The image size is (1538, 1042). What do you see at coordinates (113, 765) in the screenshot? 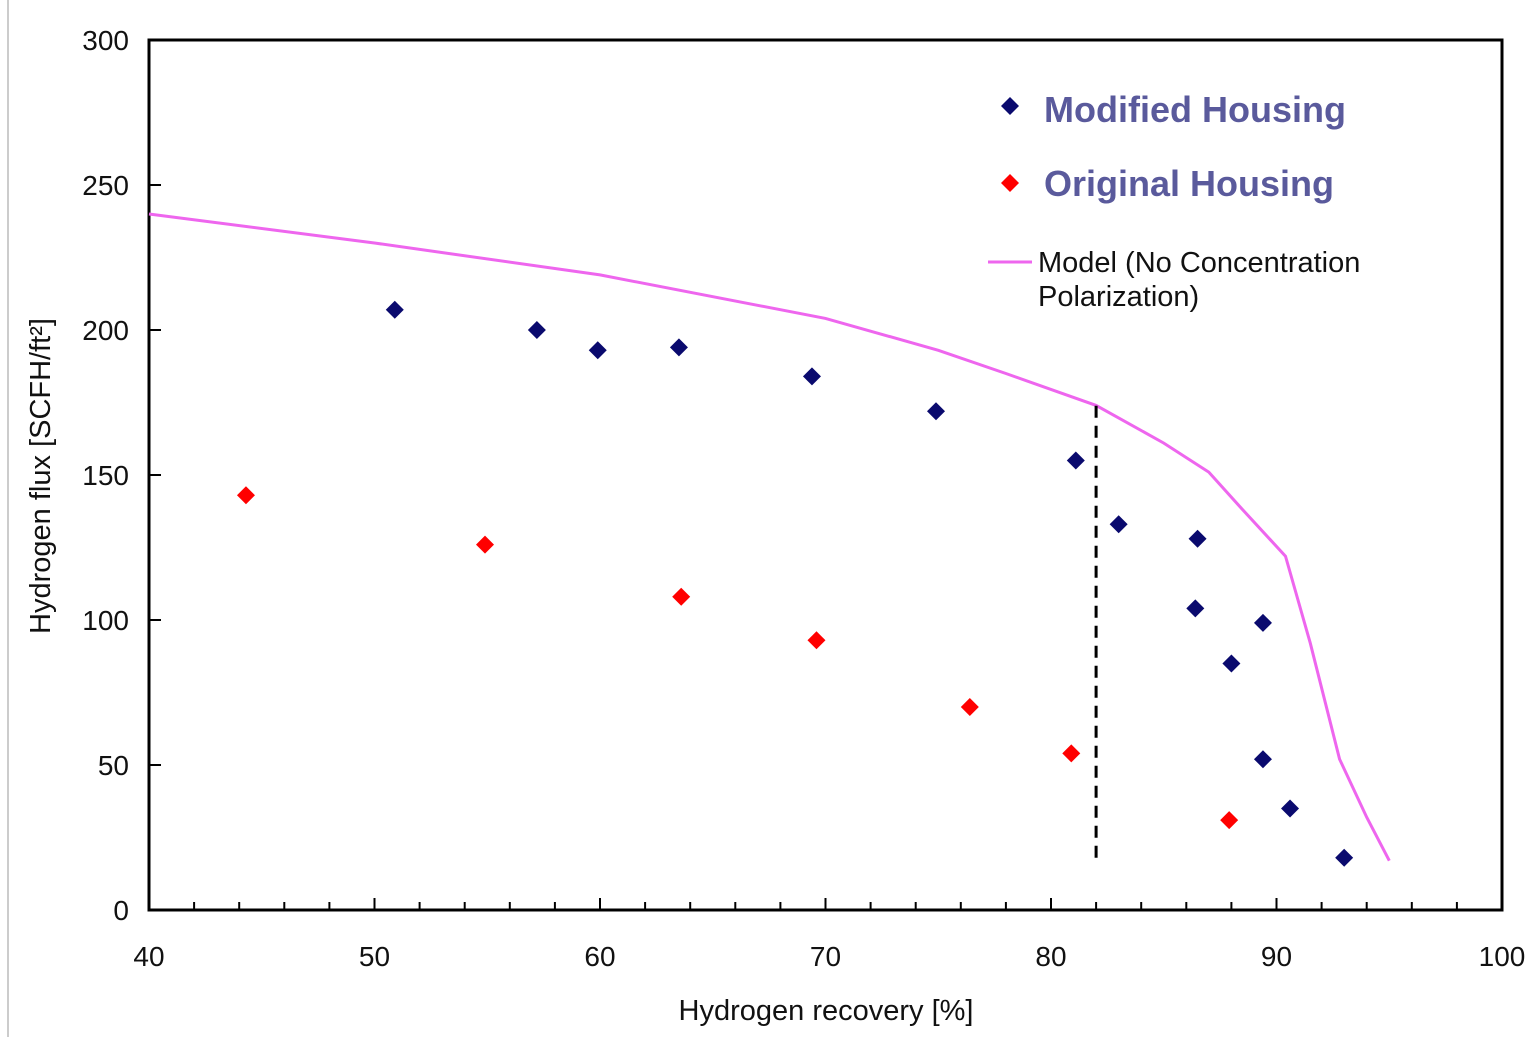
I see `y-tick-label: 50` at bounding box center [113, 765].